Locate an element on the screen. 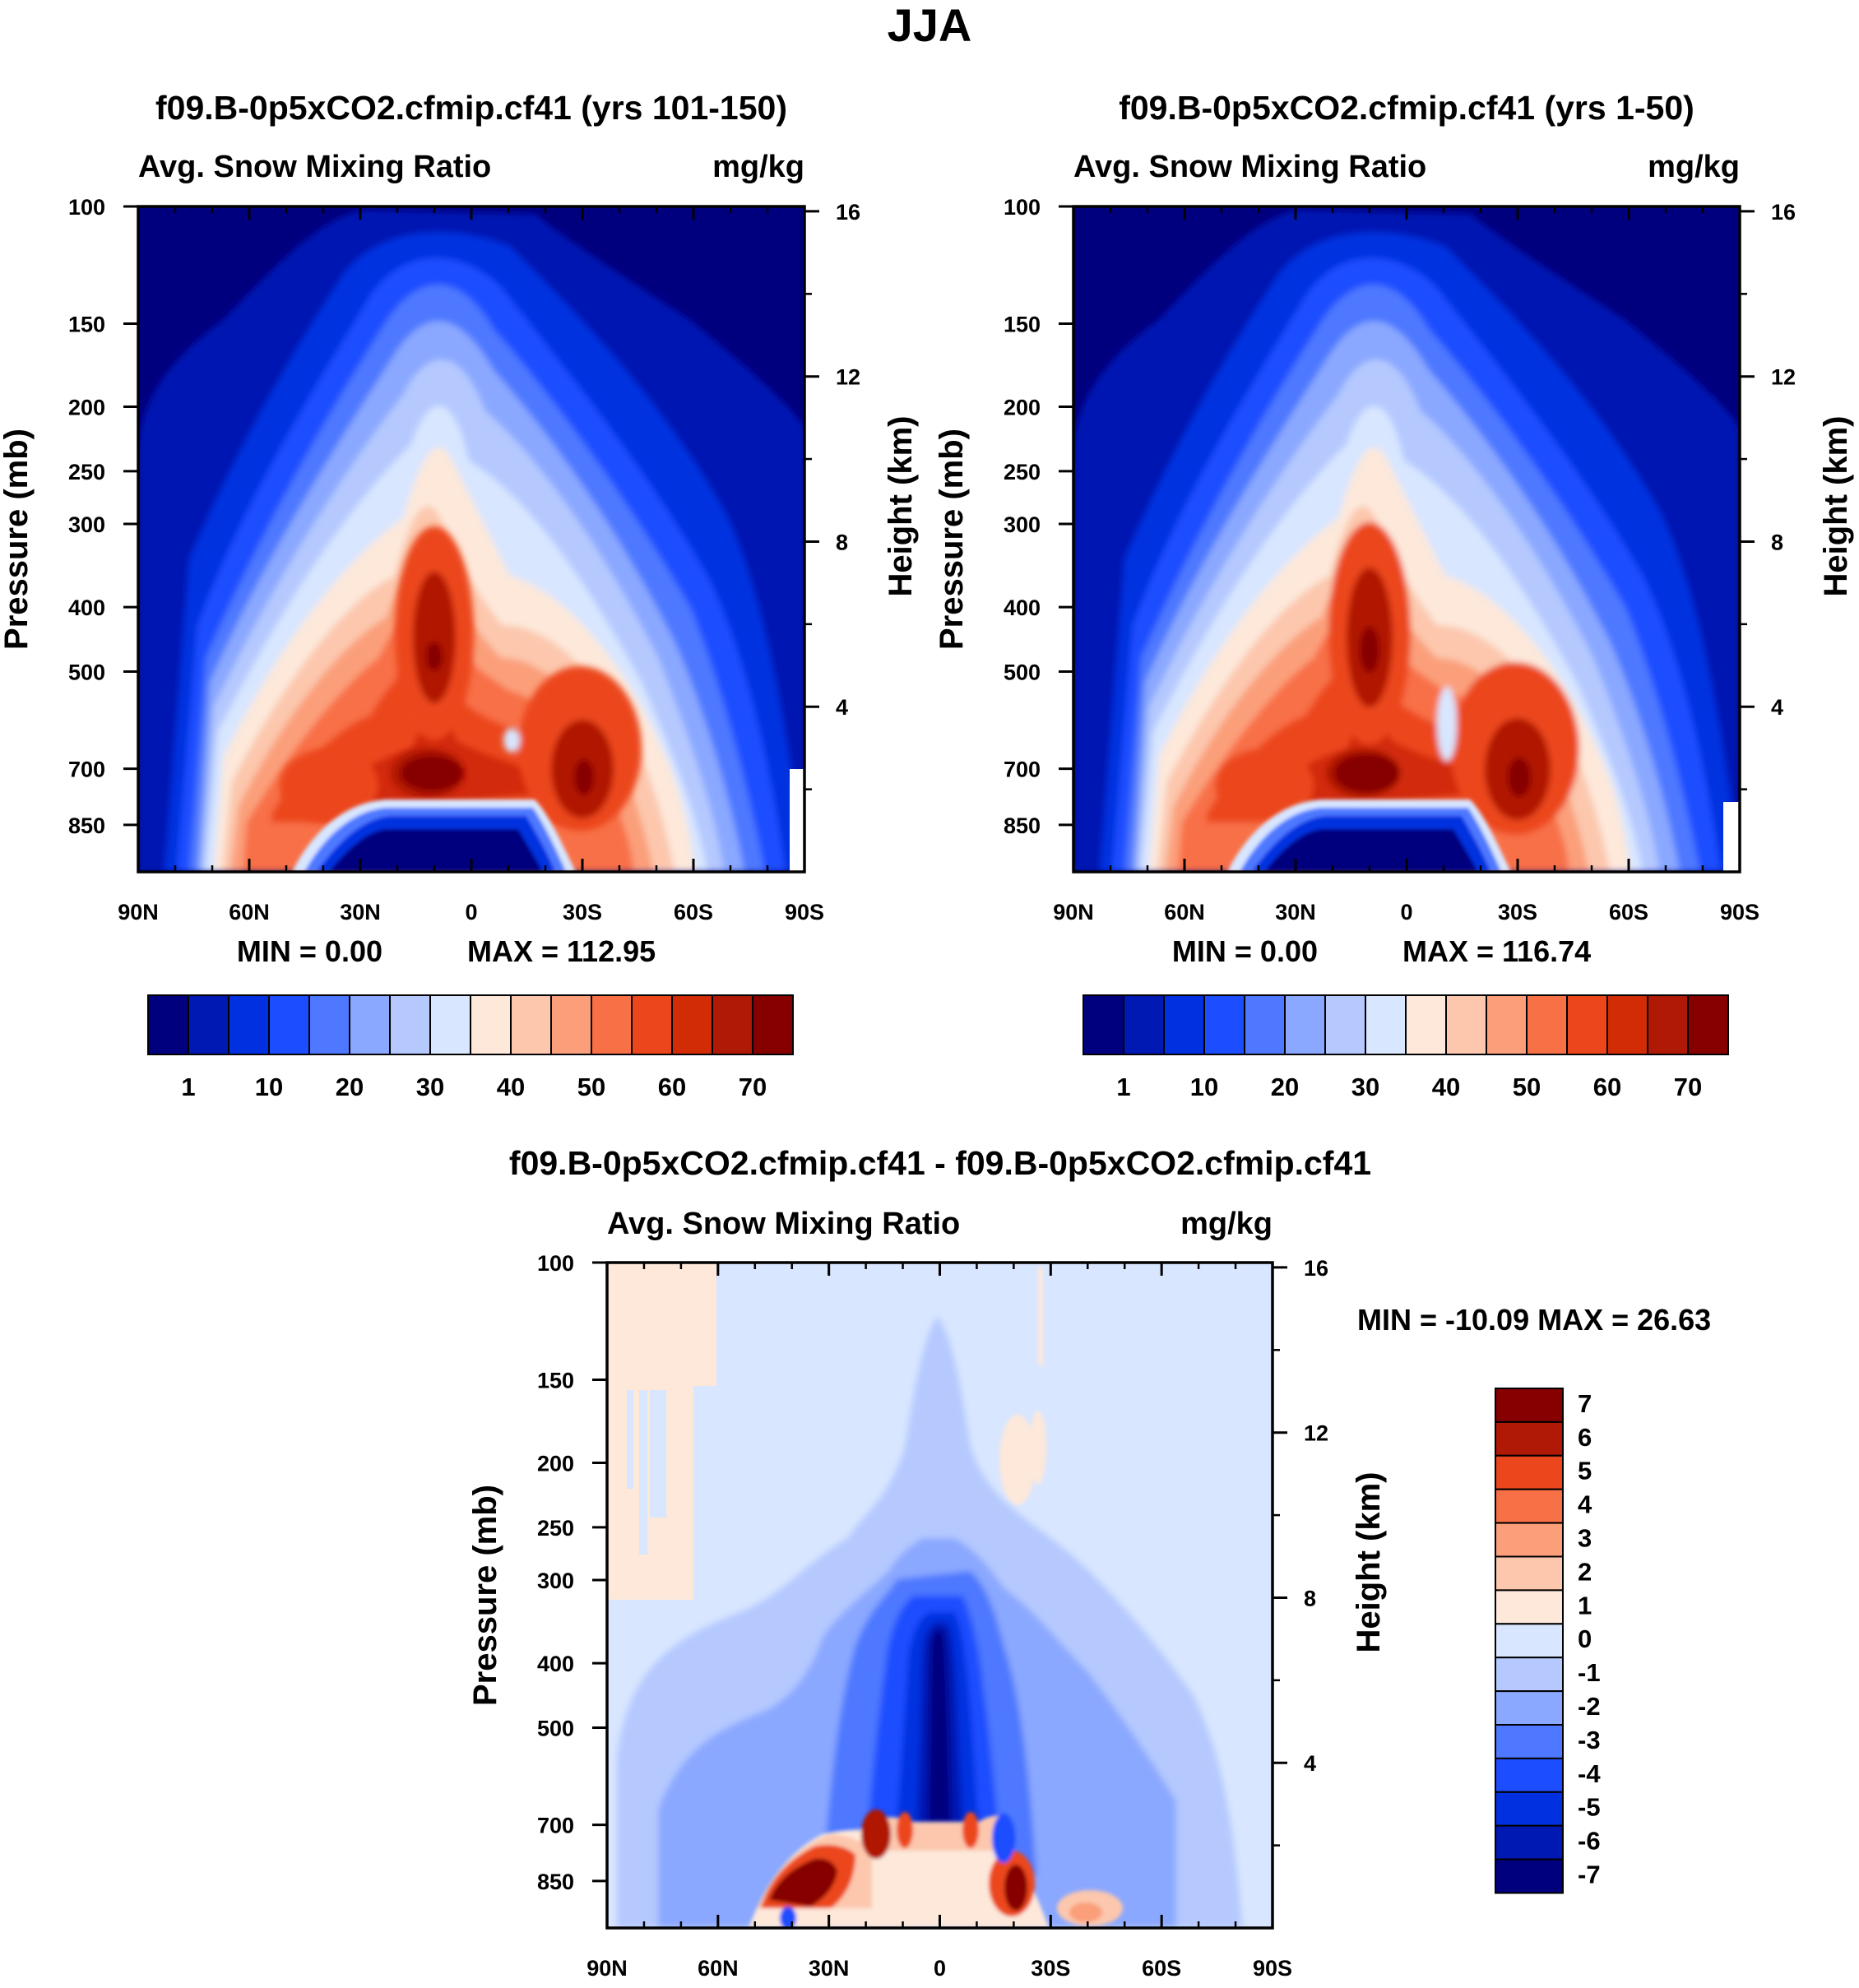 This screenshot has width=1859, height=1988. panel-2-min-label: MIN = 0.00 is located at coordinates (1245, 951).